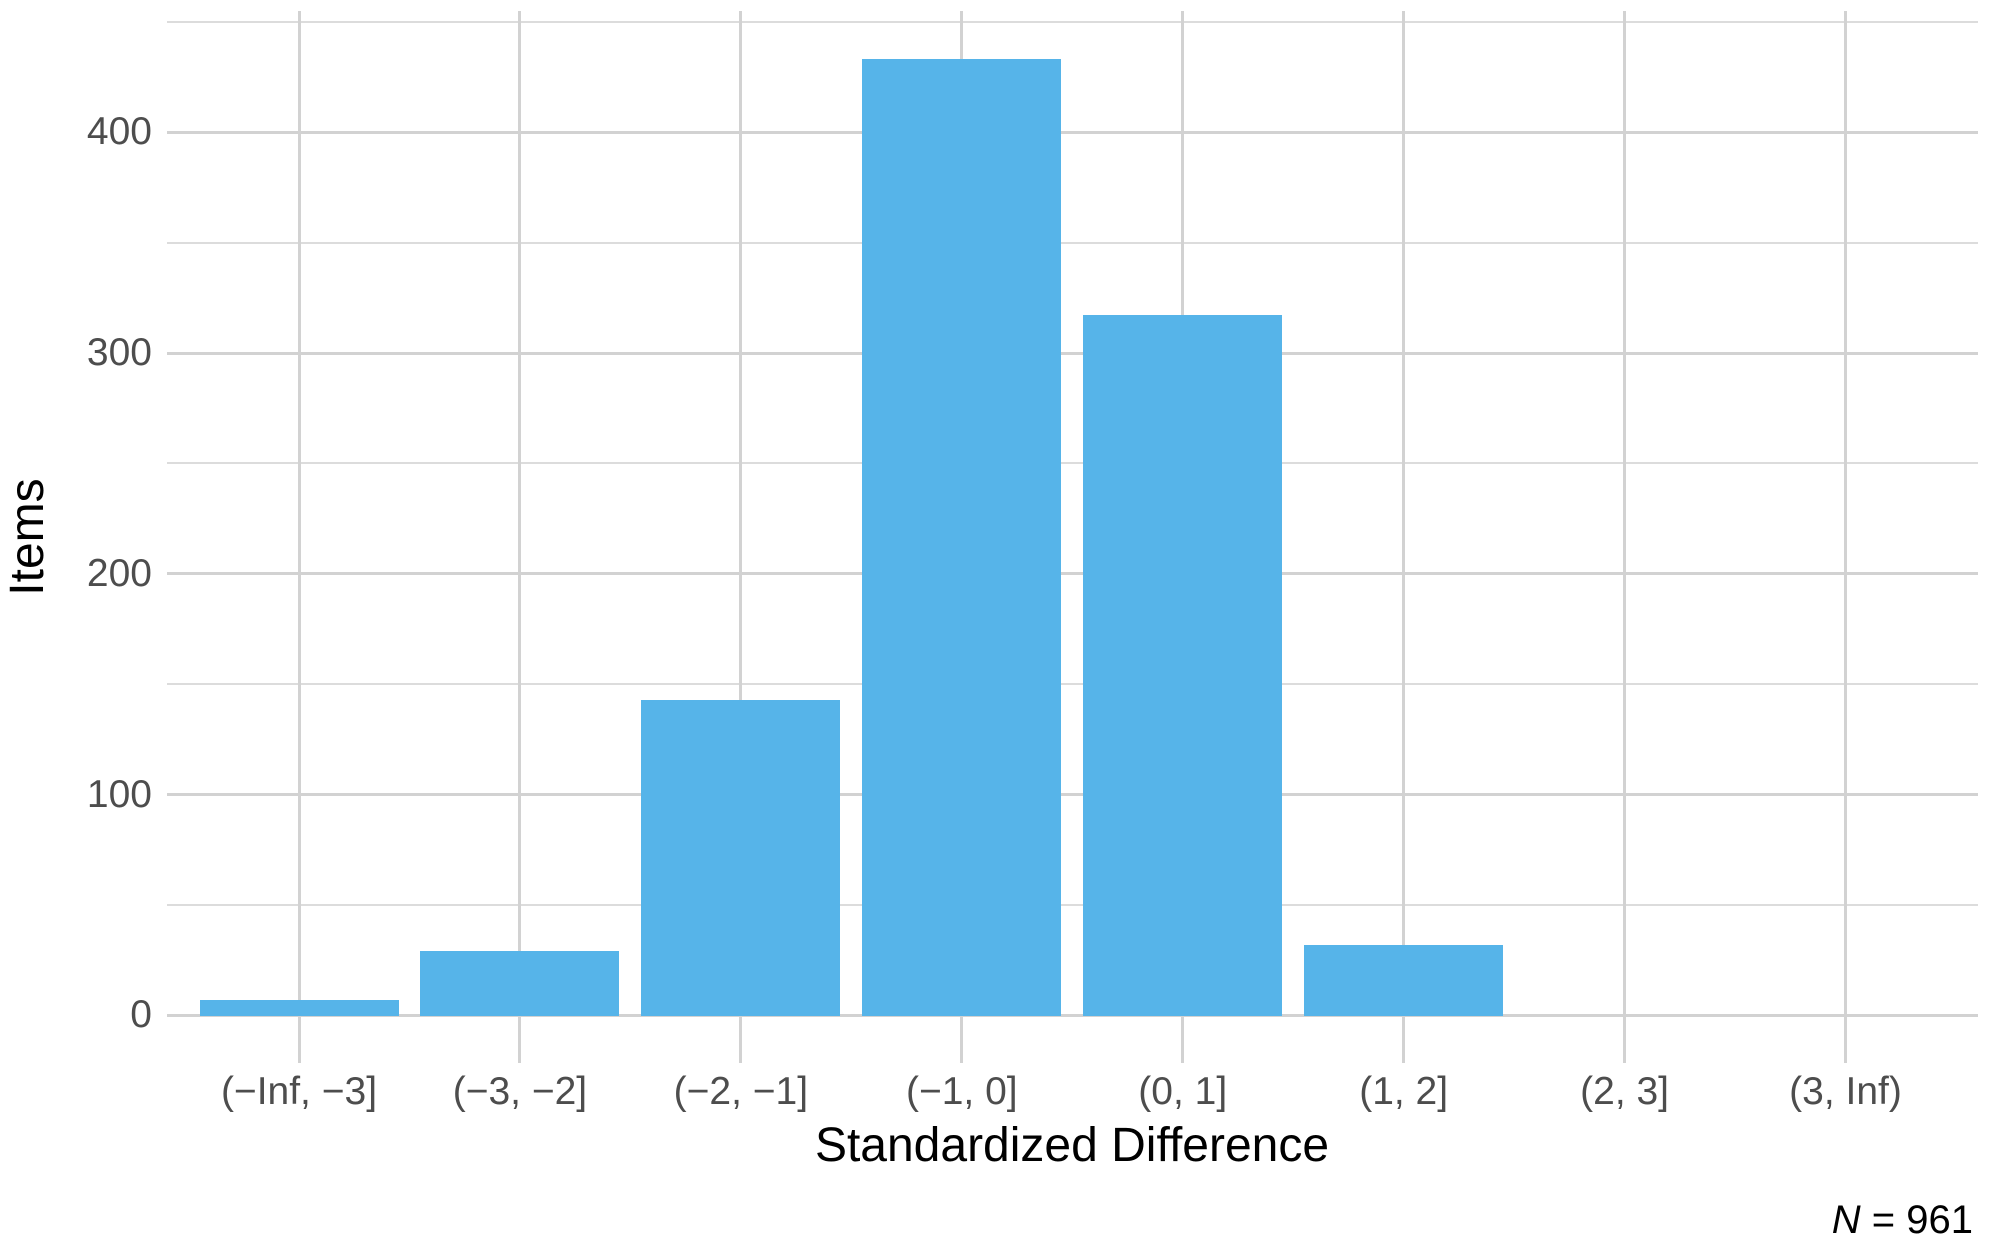 This screenshot has width=2016, height=1245. What do you see at coordinates (1625, 1091) in the screenshot?
I see `x-tick-label: (2, 3]` at bounding box center [1625, 1091].